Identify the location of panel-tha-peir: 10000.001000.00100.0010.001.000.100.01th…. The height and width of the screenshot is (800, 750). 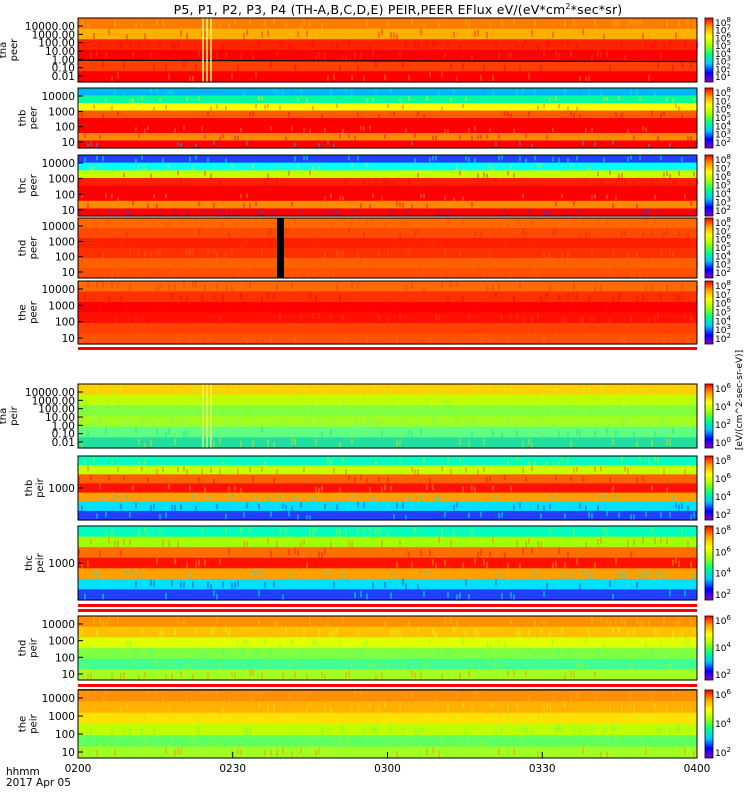
(365, 415).